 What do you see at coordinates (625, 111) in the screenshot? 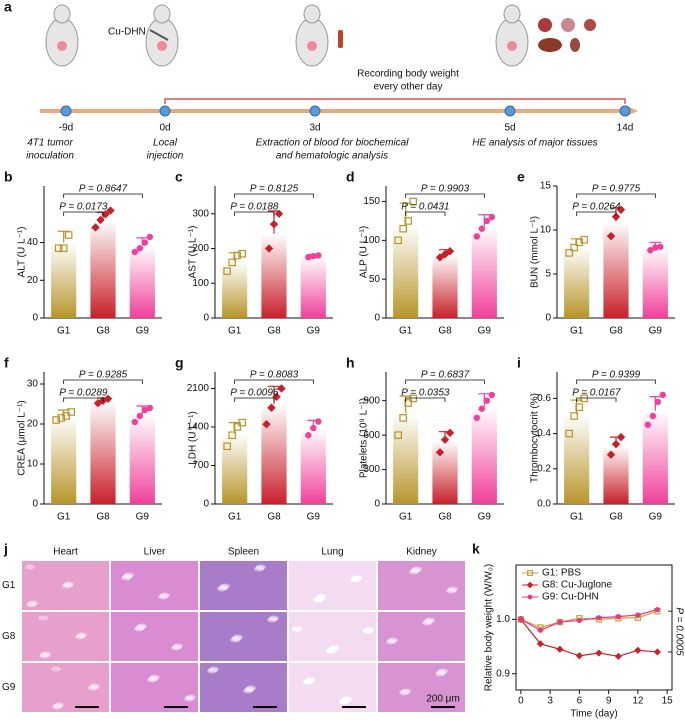
I see `timepoint` at bounding box center [625, 111].